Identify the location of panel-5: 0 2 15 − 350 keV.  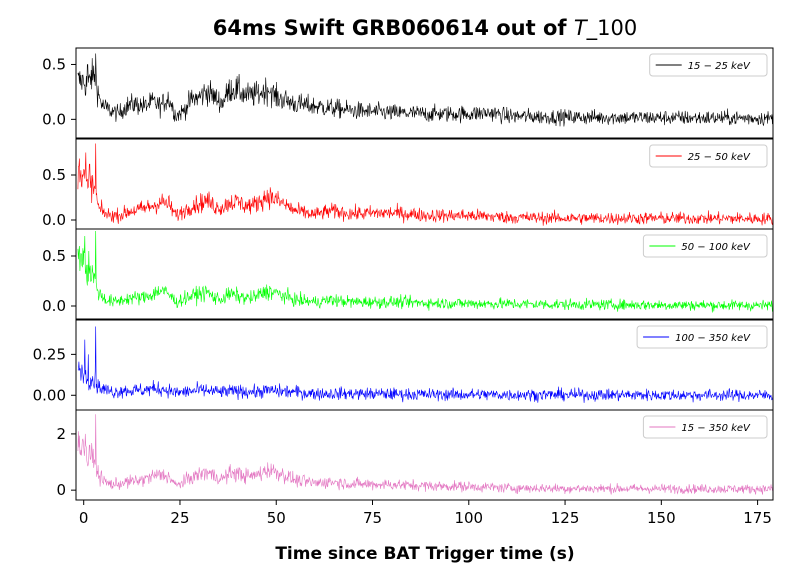
(415, 455).